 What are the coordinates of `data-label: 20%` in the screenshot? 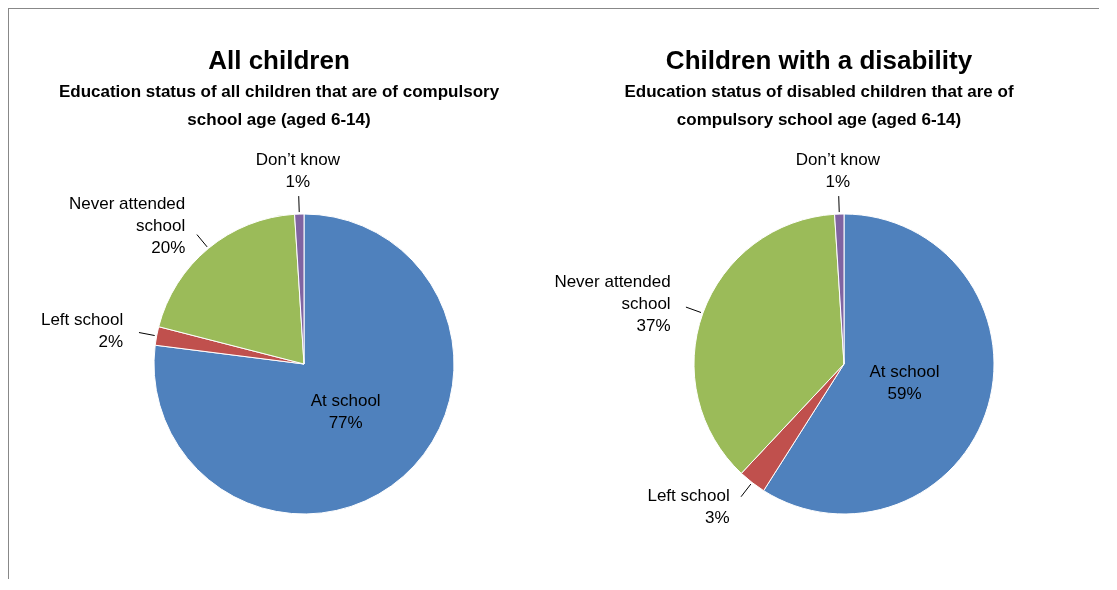 It's located at (168, 248).